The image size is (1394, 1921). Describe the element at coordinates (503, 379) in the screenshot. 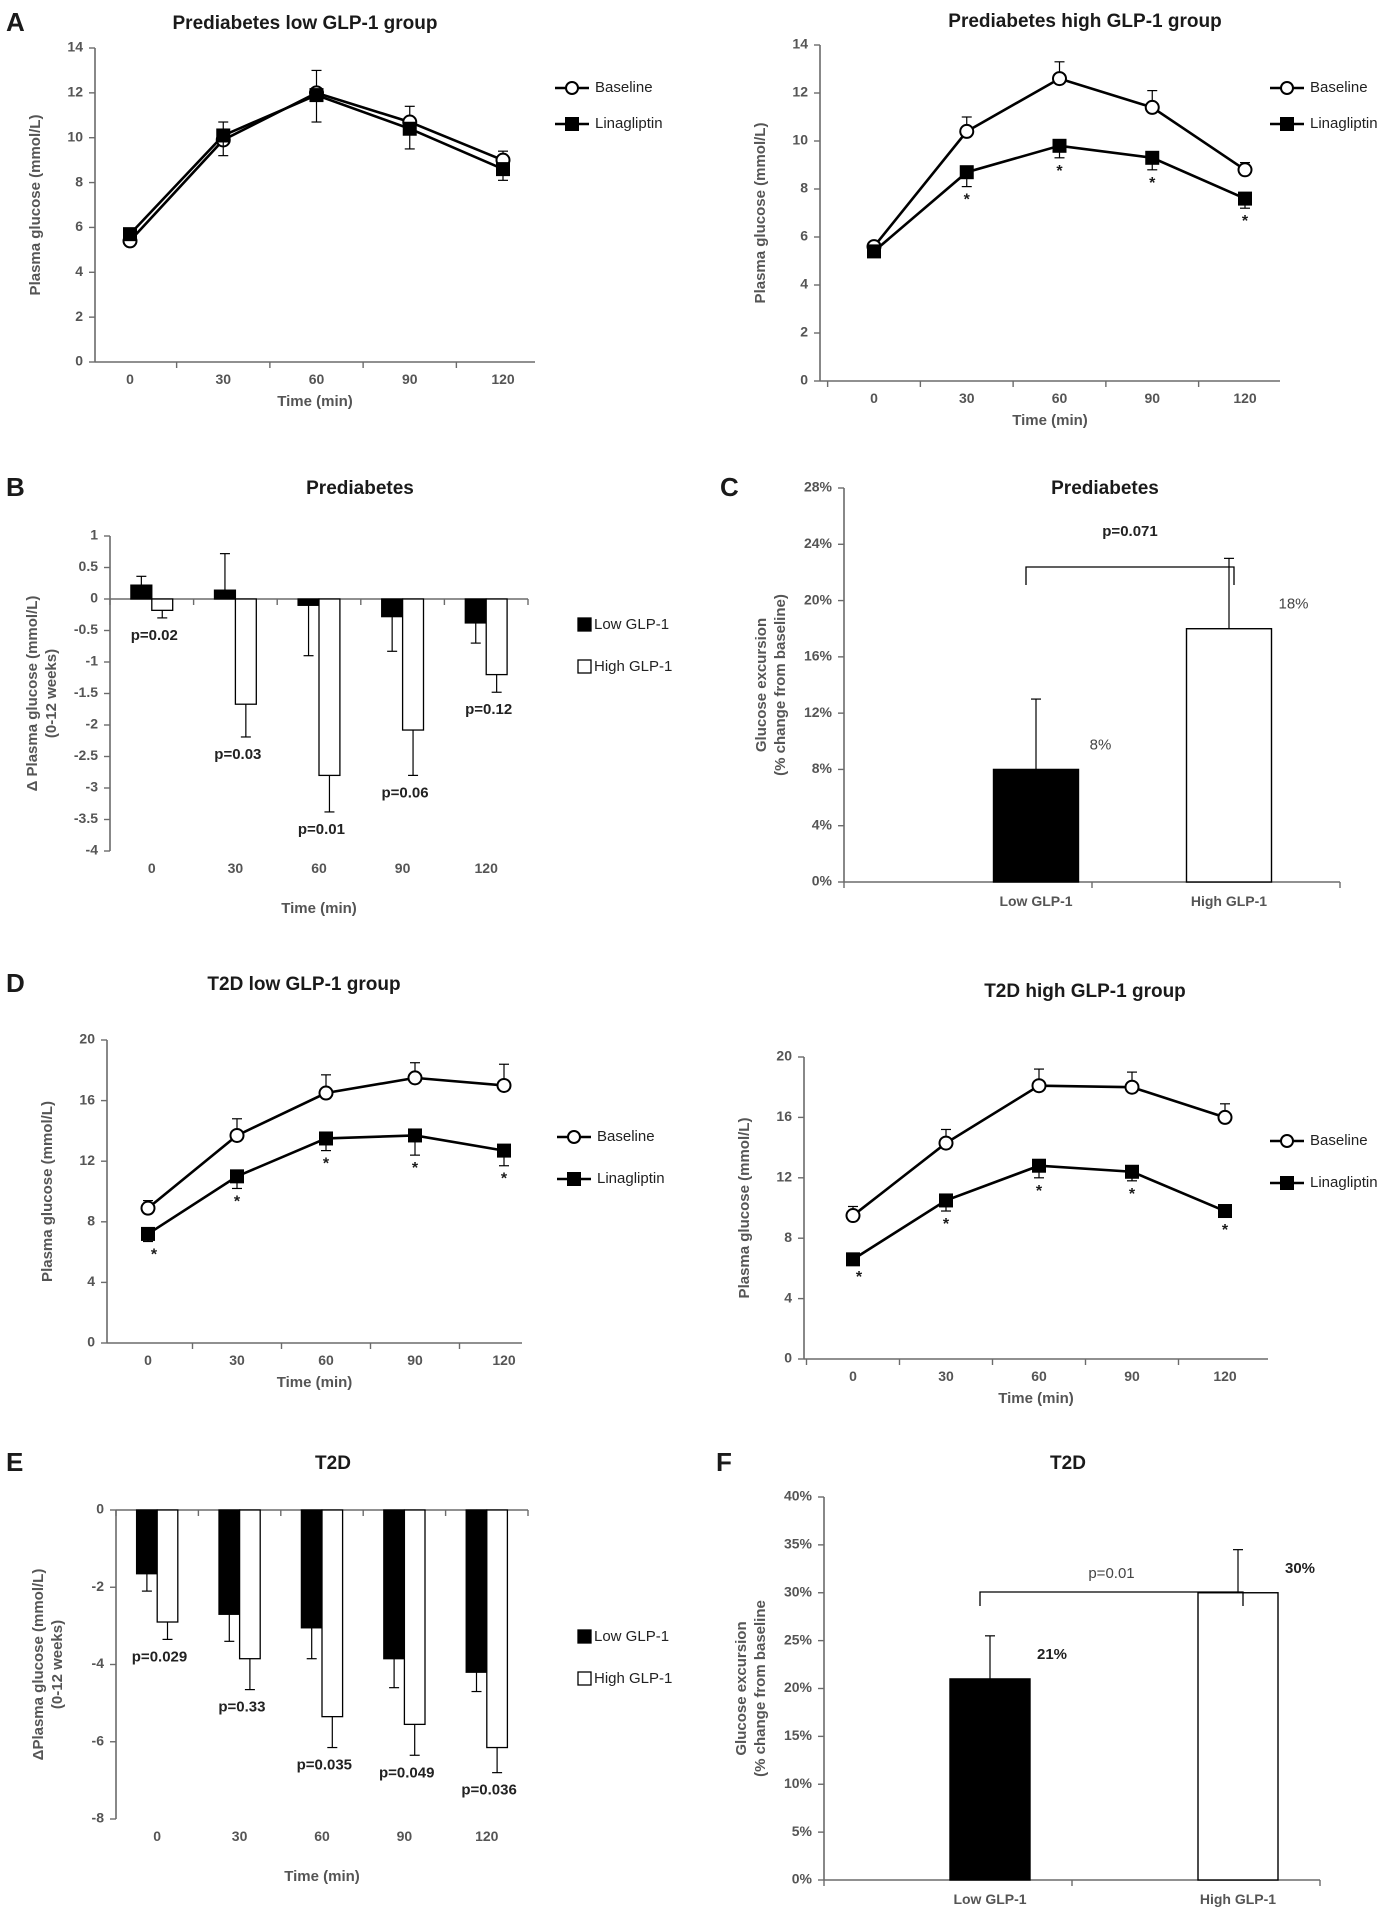

I see `x-tick-label: 120` at that location.